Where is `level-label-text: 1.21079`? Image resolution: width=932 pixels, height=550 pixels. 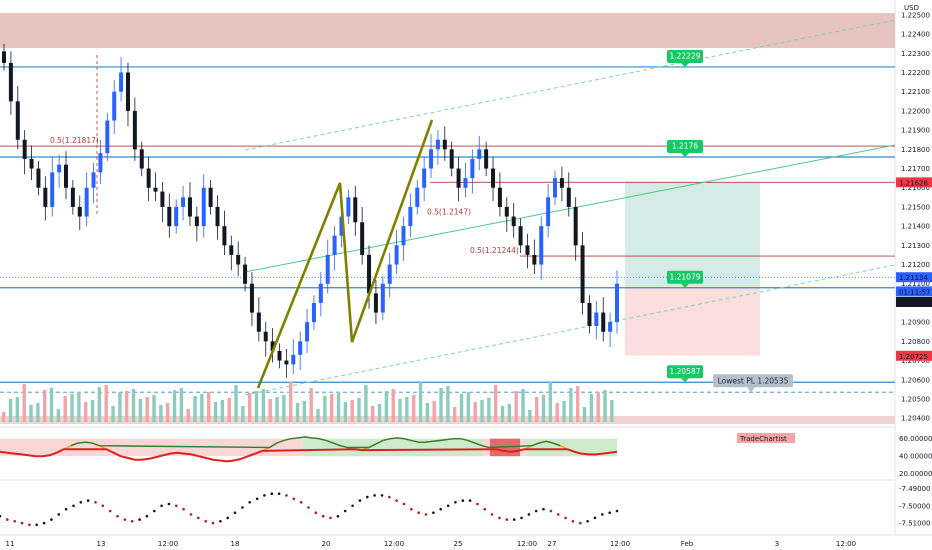 level-label-text: 1.21079 is located at coordinates (684, 276).